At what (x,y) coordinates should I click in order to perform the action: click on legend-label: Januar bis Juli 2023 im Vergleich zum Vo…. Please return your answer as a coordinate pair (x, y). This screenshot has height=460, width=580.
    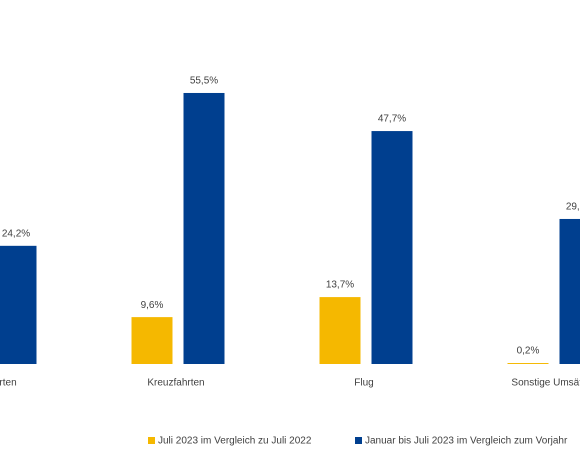
    Looking at the image, I should click on (466, 441).